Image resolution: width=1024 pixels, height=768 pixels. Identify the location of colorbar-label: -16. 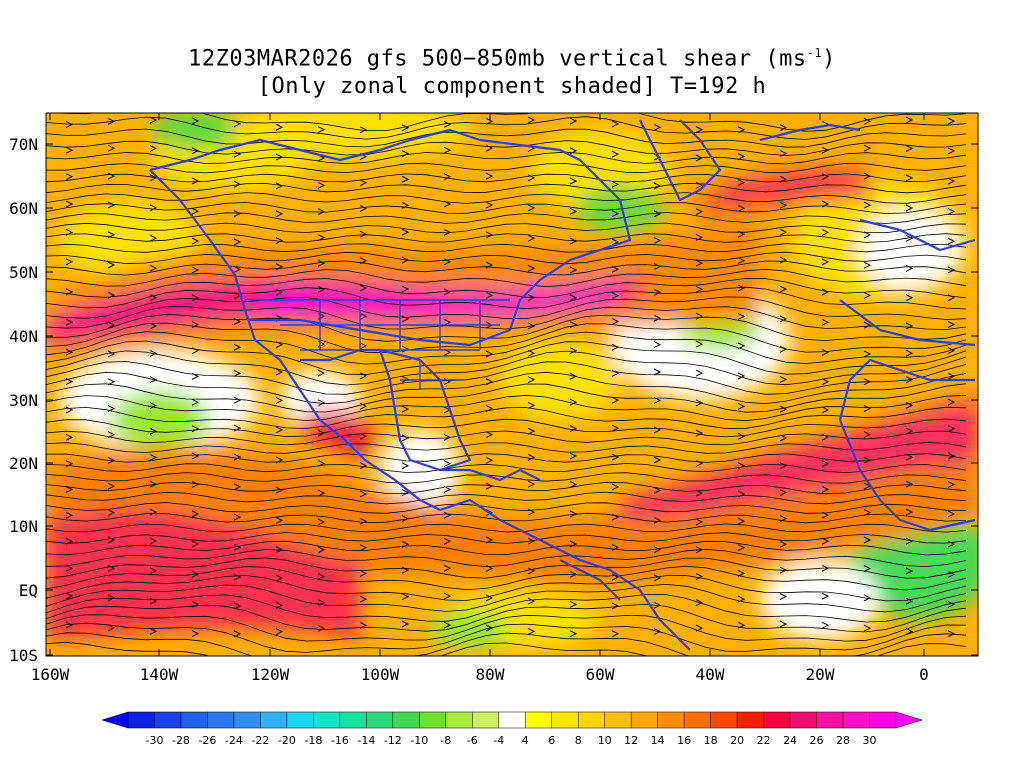
(340, 740).